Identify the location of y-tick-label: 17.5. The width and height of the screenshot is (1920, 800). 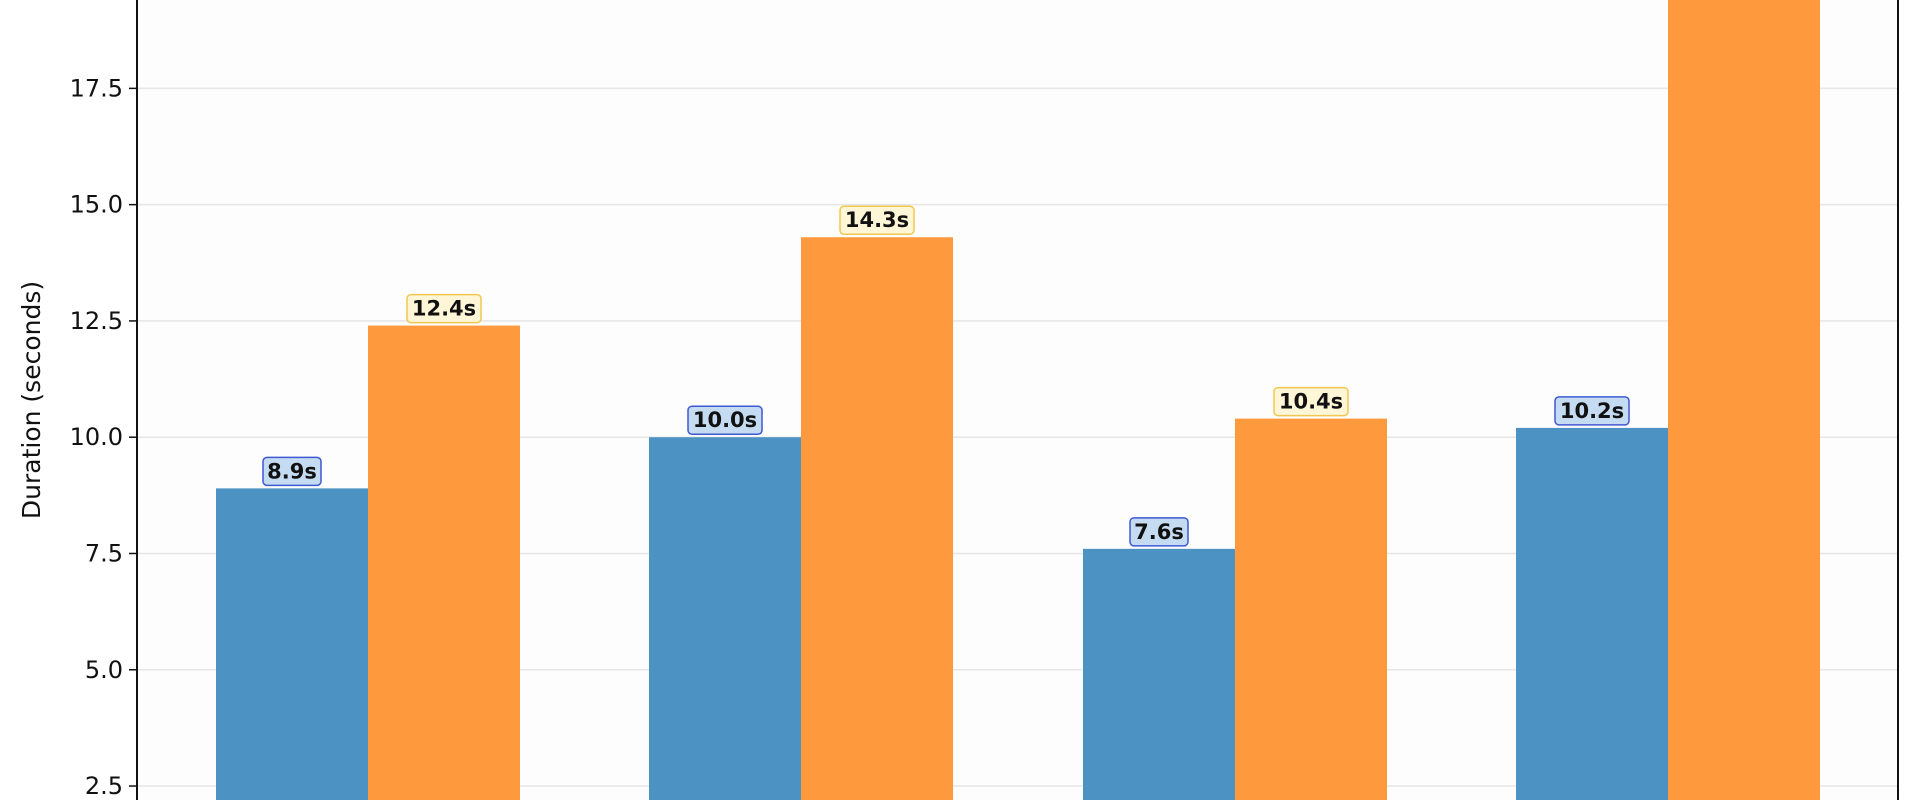
(96, 88).